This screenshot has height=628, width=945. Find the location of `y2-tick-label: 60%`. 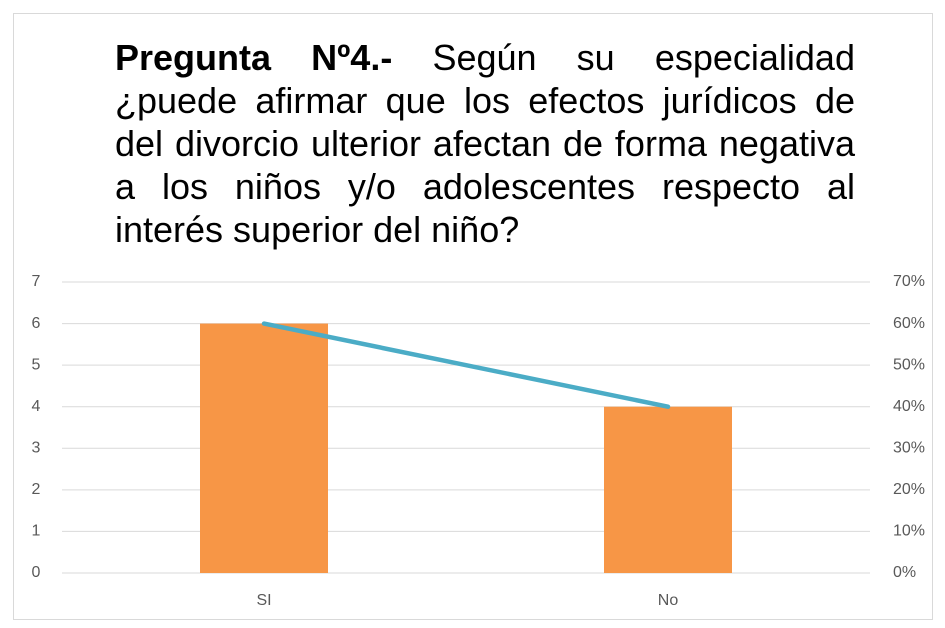

y2-tick-label: 60% is located at coordinates (909, 323).